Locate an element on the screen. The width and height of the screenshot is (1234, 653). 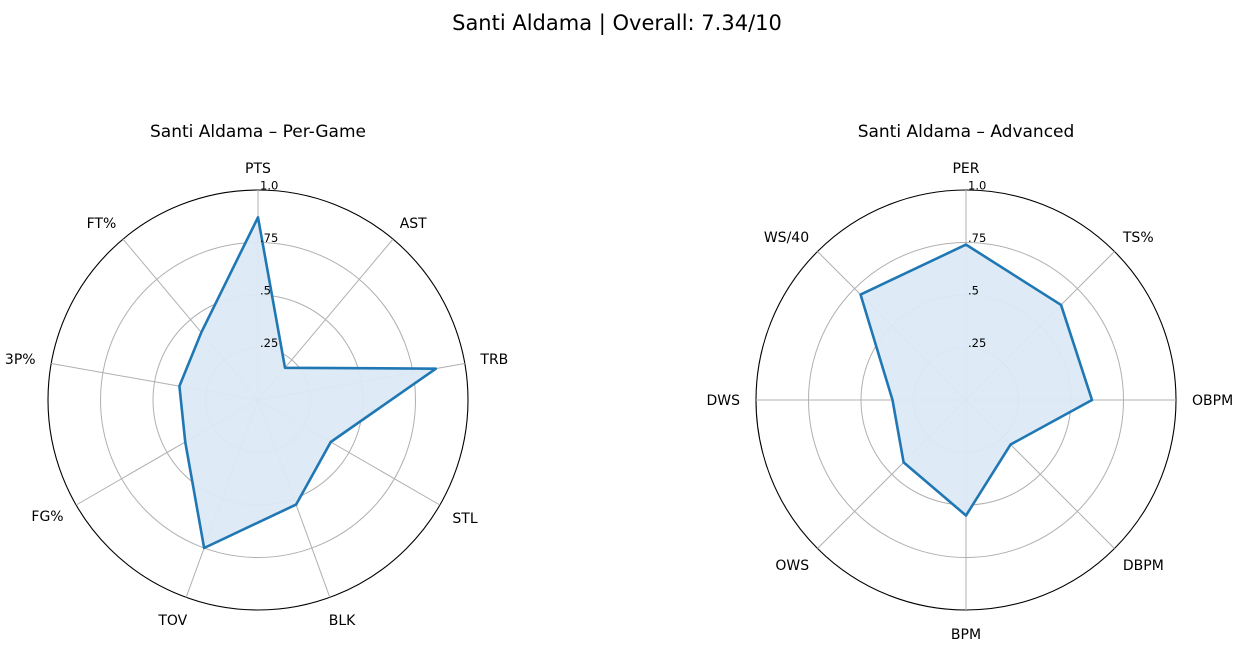
category-label-obpm: OBPM is located at coordinates (1212, 401).